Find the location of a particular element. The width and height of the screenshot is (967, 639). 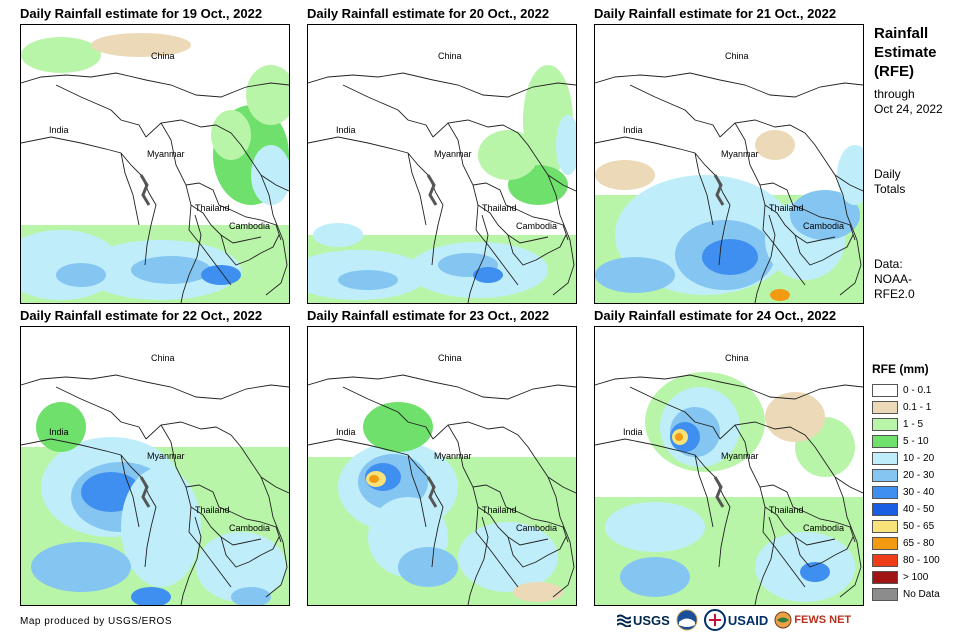

legend-heading: Rainfall Estimate (RFE) is located at coordinates (905, 52).